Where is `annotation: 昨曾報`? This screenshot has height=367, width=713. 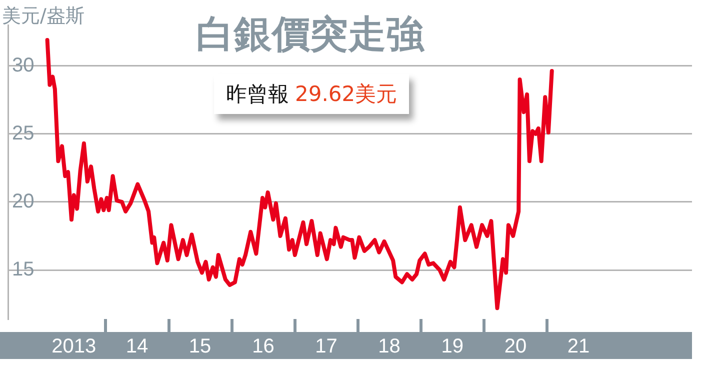 annotation: 昨曾報 is located at coordinates (257, 94).